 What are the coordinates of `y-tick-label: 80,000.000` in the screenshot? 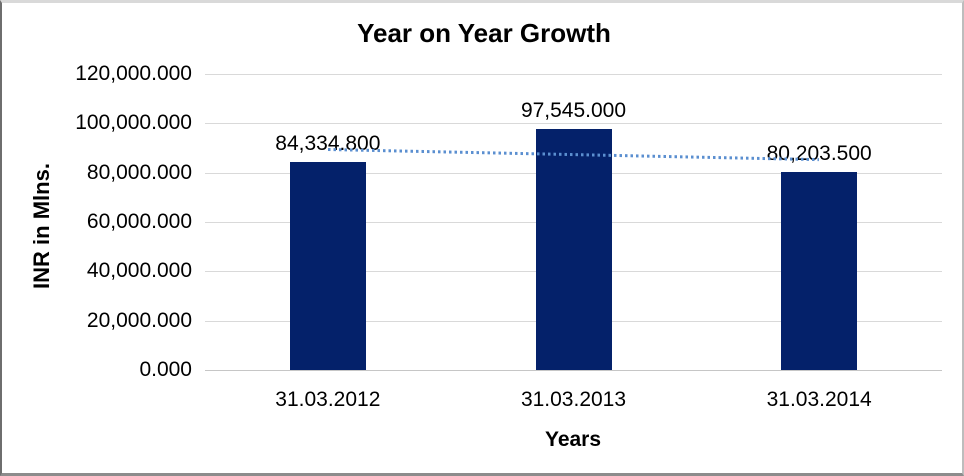 It's located at (139, 172).